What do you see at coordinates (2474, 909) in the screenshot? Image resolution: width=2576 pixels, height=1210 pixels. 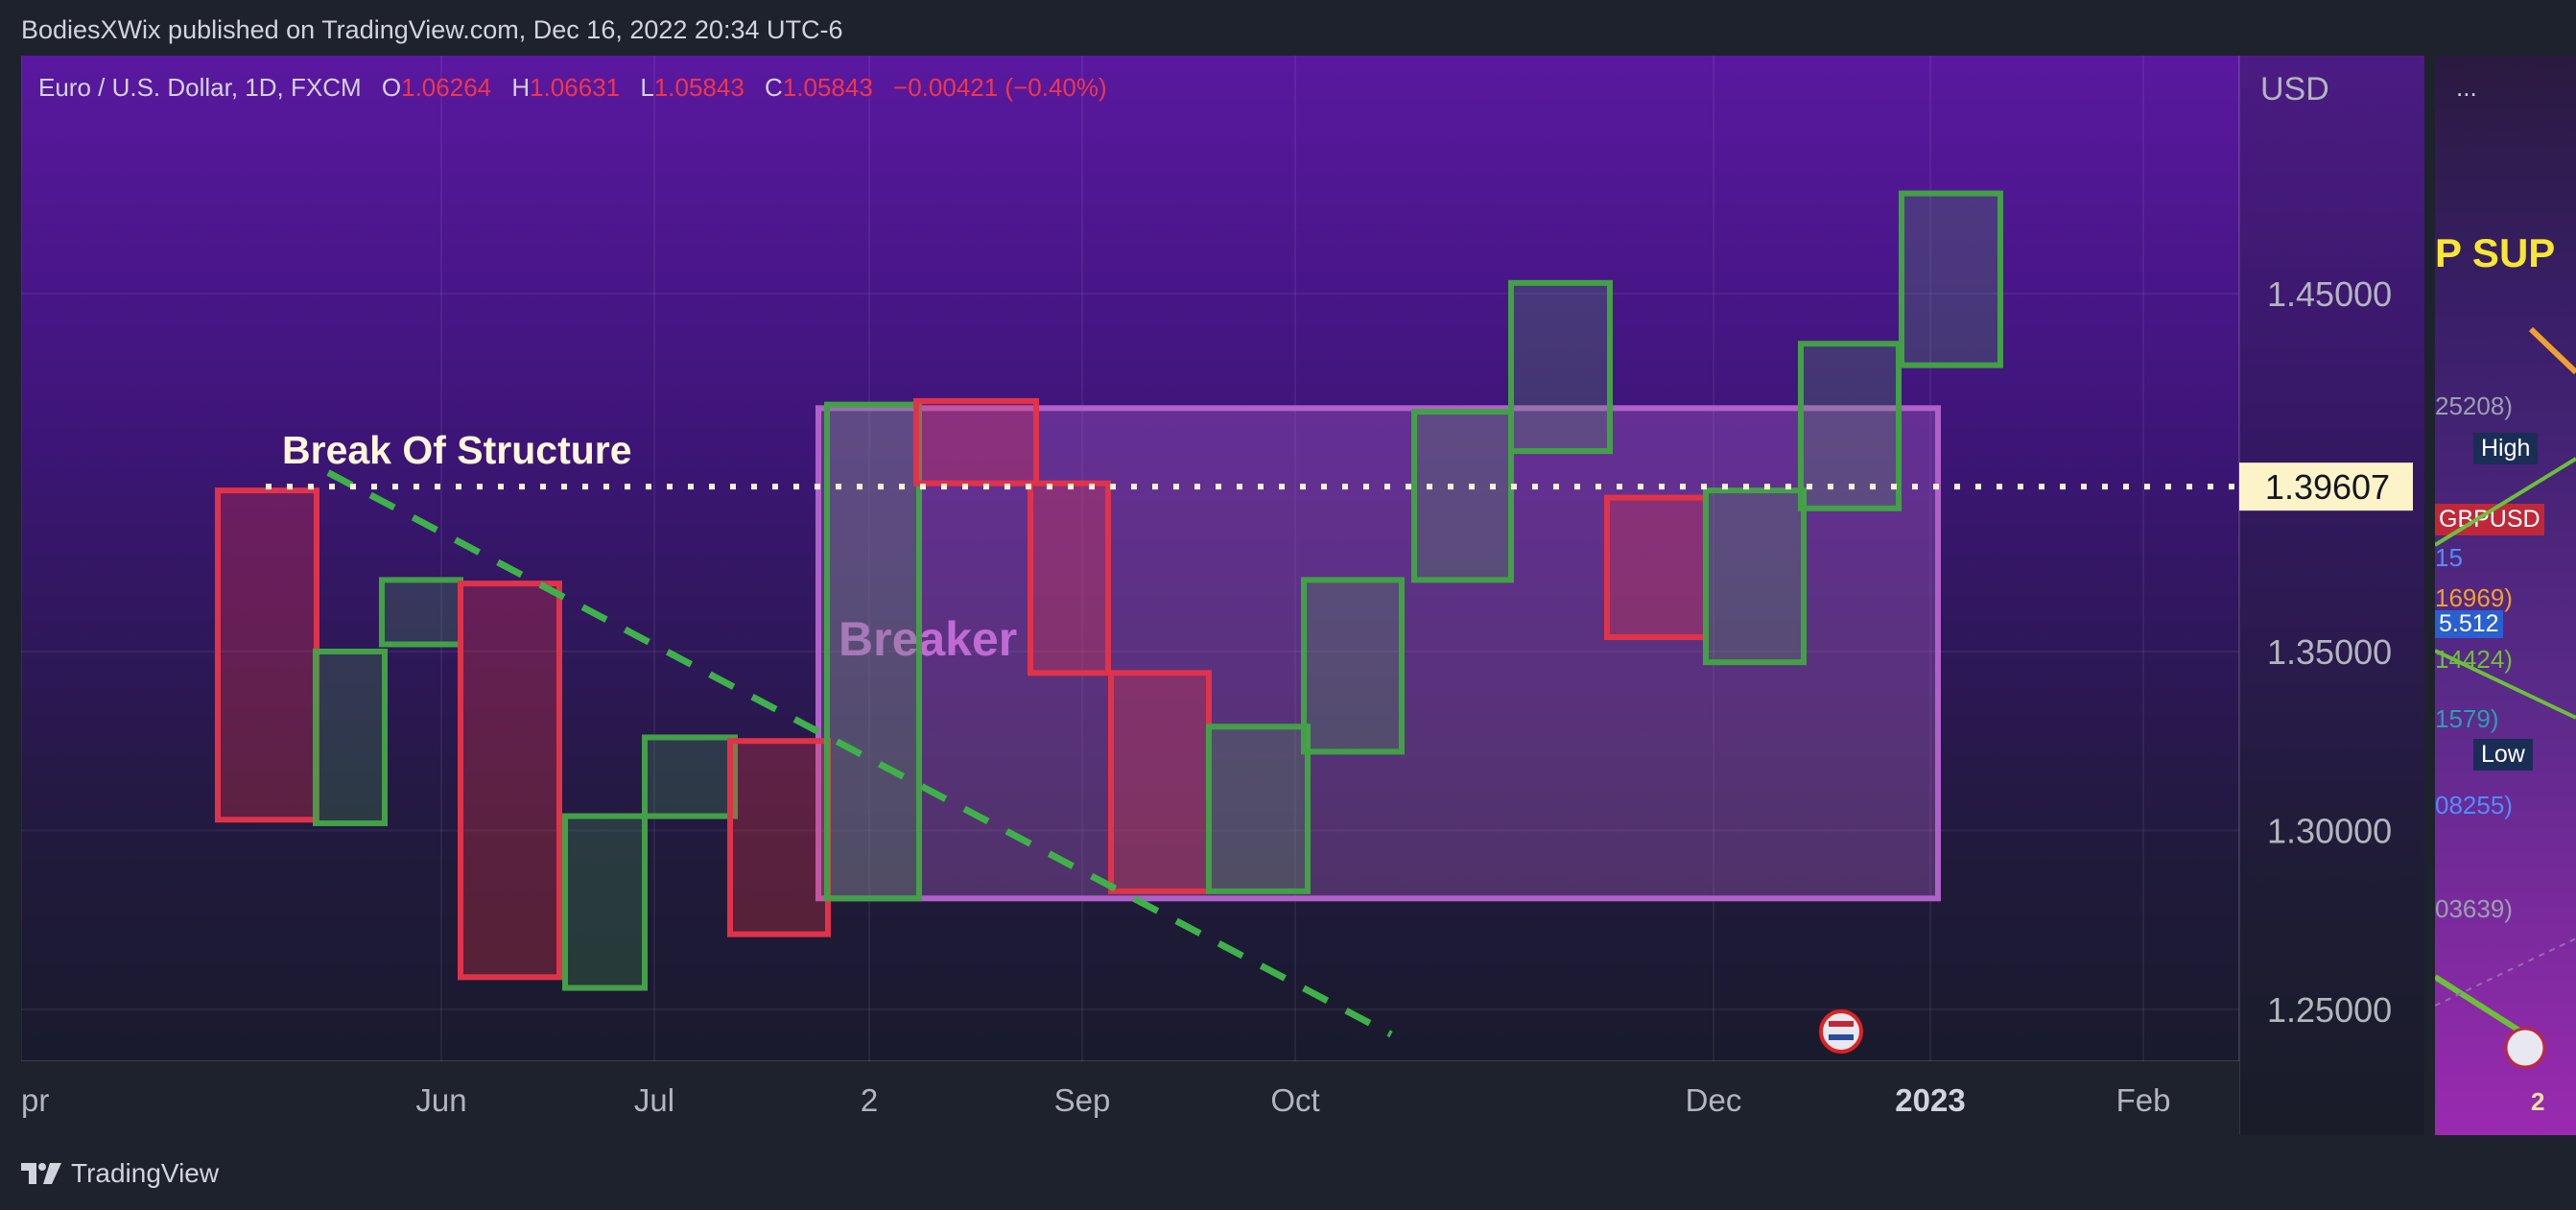 I see `side-panel-value: 03639)` at bounding box center [2474, 909].